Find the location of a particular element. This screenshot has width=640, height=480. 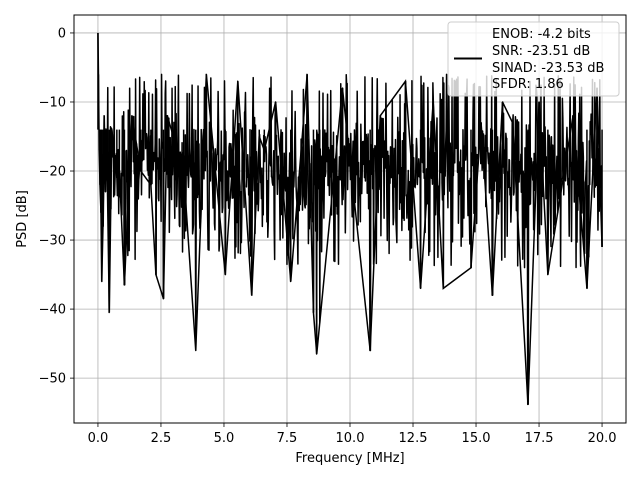

y-tick-label: −10 is located at coordinates (52, 102).